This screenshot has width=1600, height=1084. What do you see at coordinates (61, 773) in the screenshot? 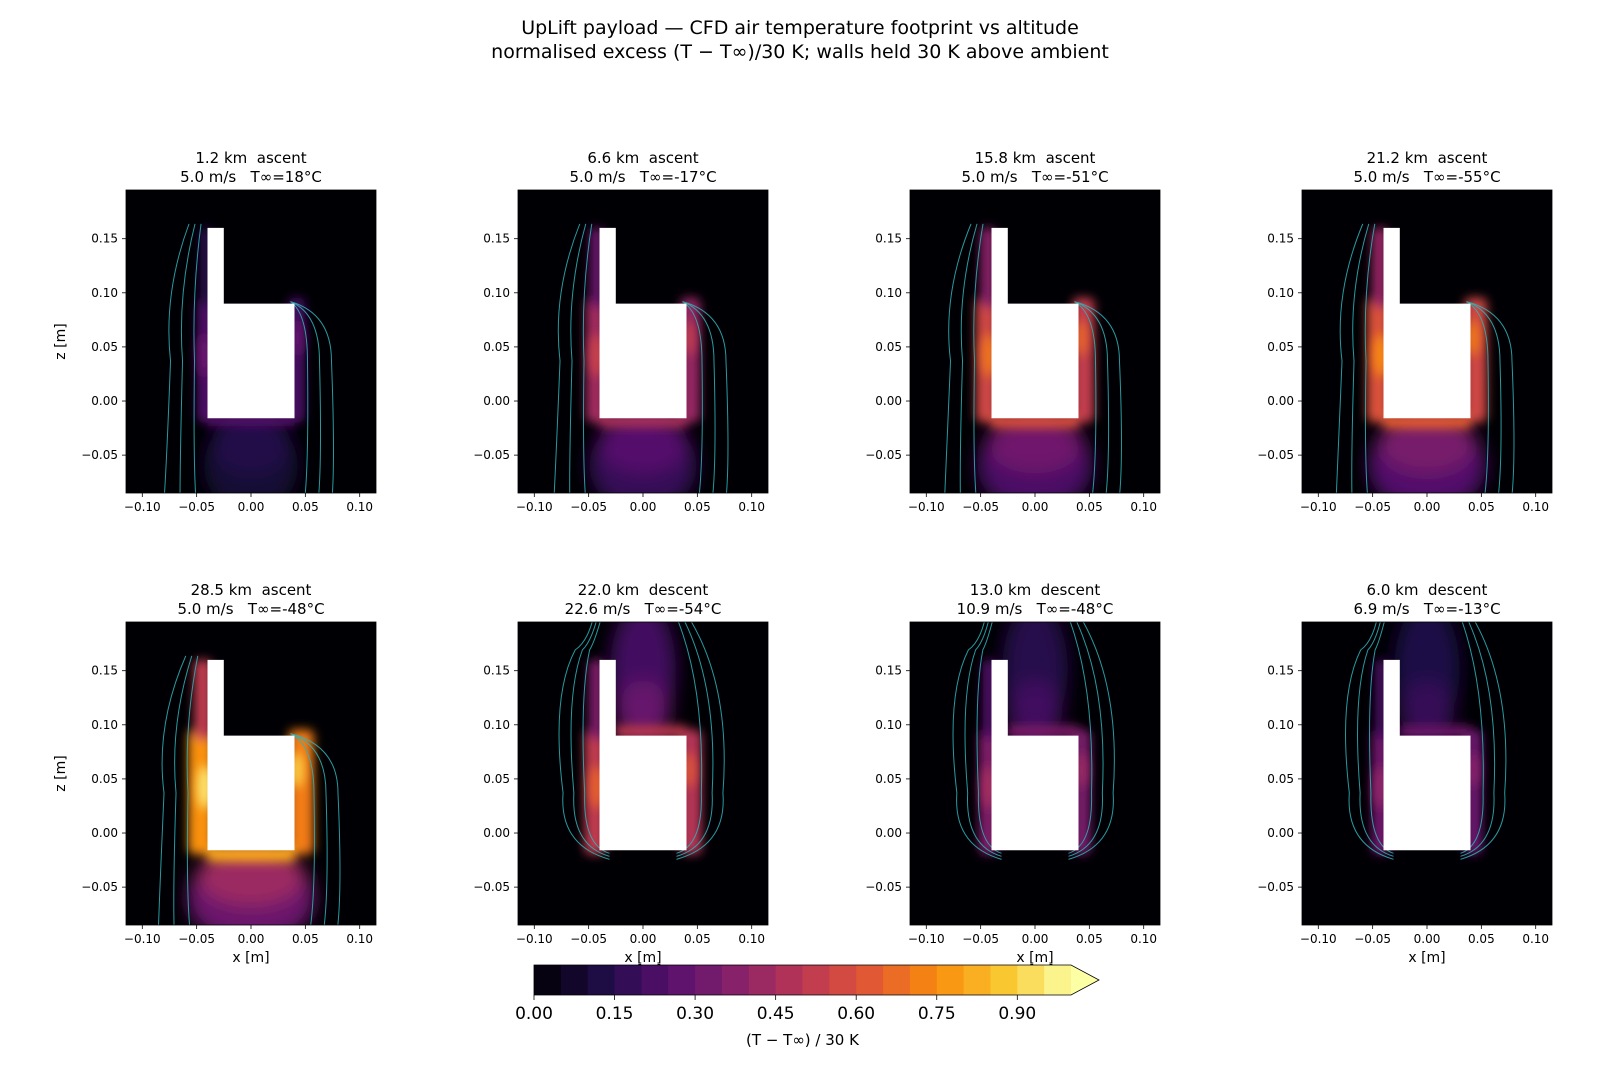
I see `y-axis-label: z [m]` at bounding box center [61, 773].